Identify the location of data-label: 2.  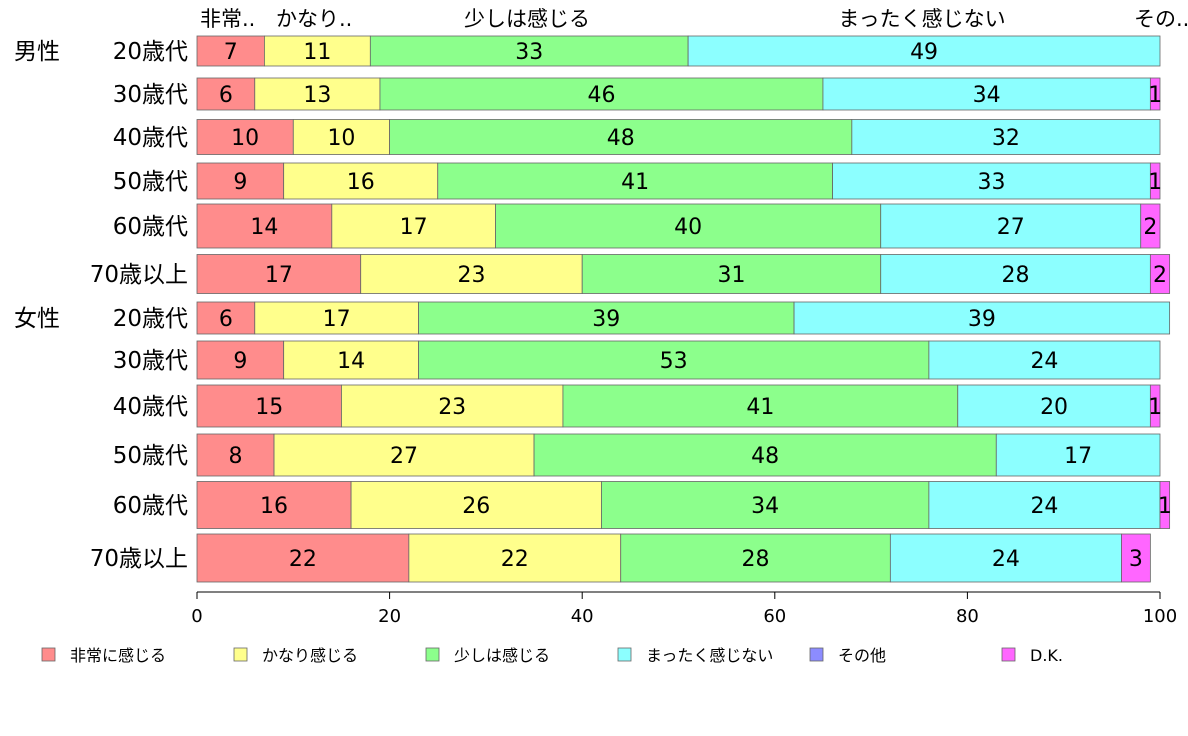
(1150, 227).